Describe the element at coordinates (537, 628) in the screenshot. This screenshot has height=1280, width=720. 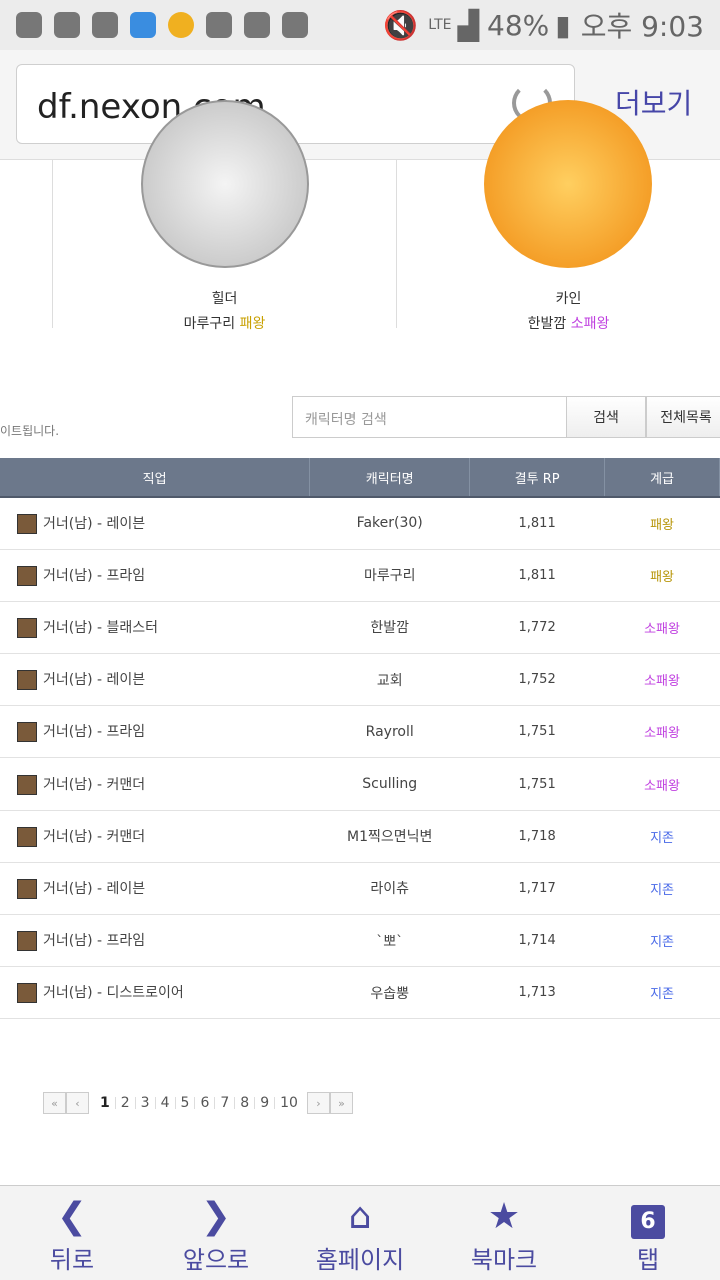
I see `rp-cell: 1,772` at that location.